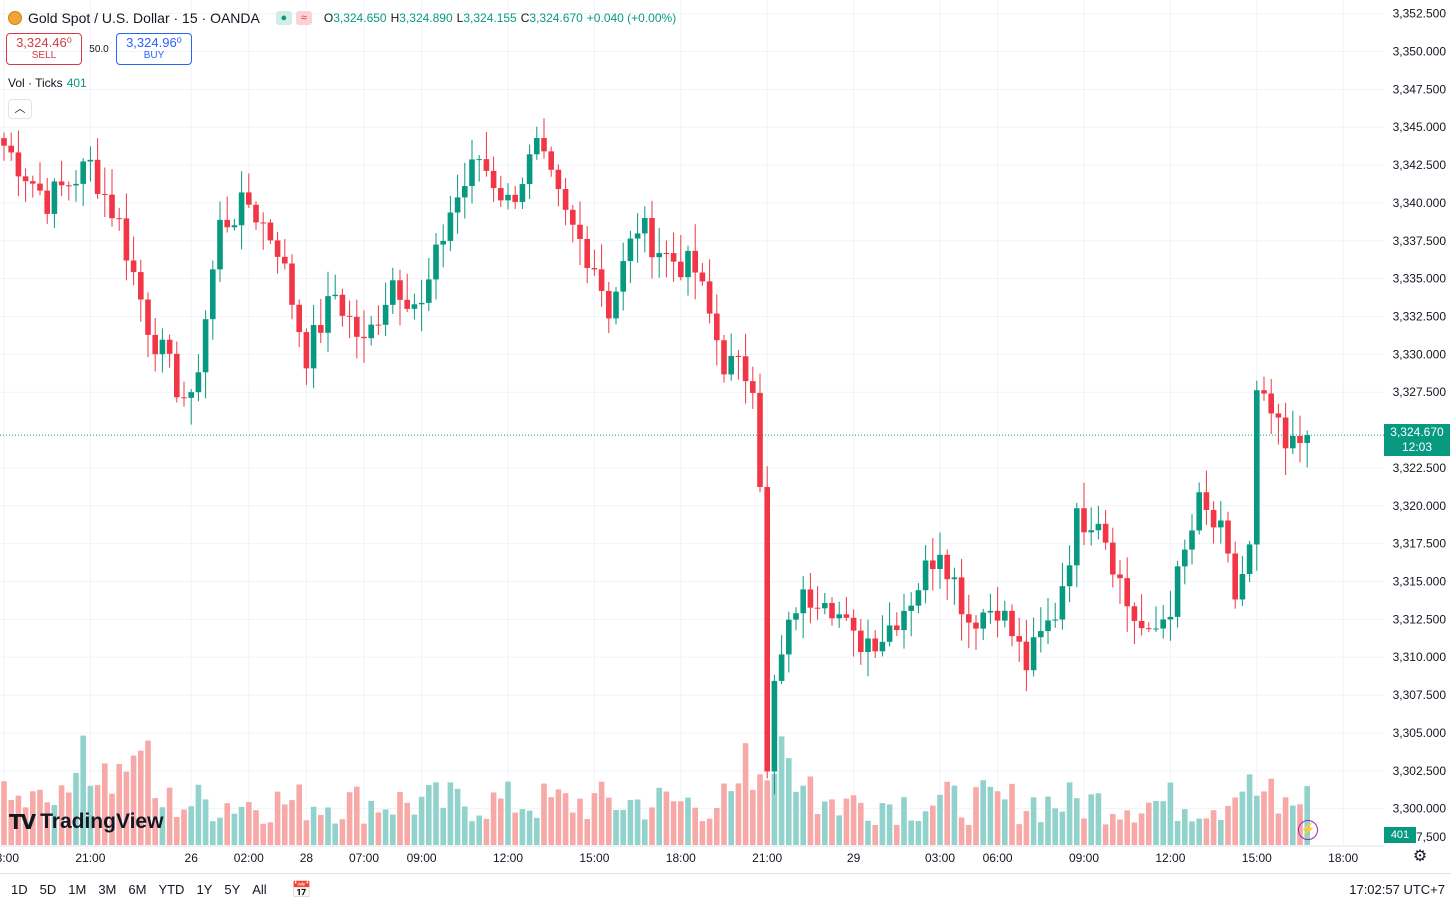  Describe the element at coordinates (47, 83) in the screenshot. I see `volume-legend: Vol · Ticks 401` at that location.